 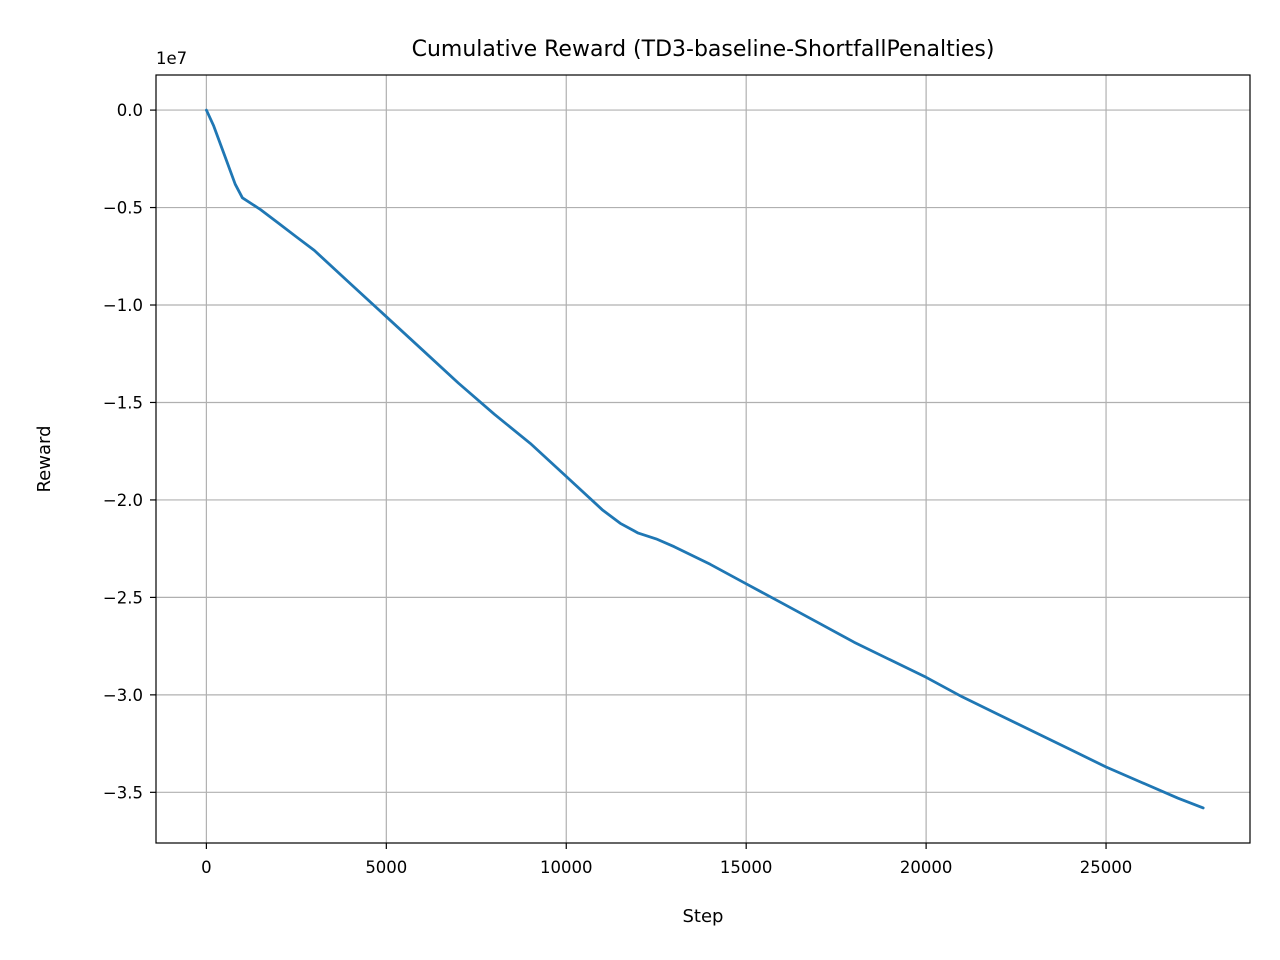 What do you see at coordinates (123, 597) in the screenshot?
I see `y-tick-label: −2.5` at bounding box center [123, 597].